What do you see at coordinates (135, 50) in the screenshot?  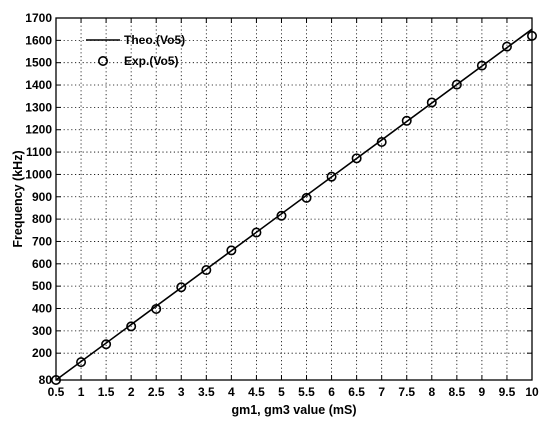 I see `legend: Theo.(Vo5) Exp.(Vo5)` at bounding box center [135, 50].